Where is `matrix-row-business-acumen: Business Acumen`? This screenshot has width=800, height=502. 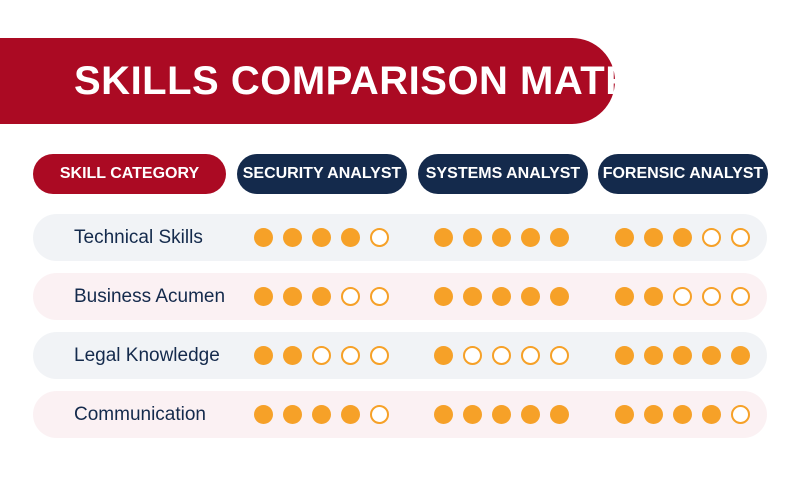
matrix-row-business-acumen: Business Acumen is located at coordinates (400, 296).